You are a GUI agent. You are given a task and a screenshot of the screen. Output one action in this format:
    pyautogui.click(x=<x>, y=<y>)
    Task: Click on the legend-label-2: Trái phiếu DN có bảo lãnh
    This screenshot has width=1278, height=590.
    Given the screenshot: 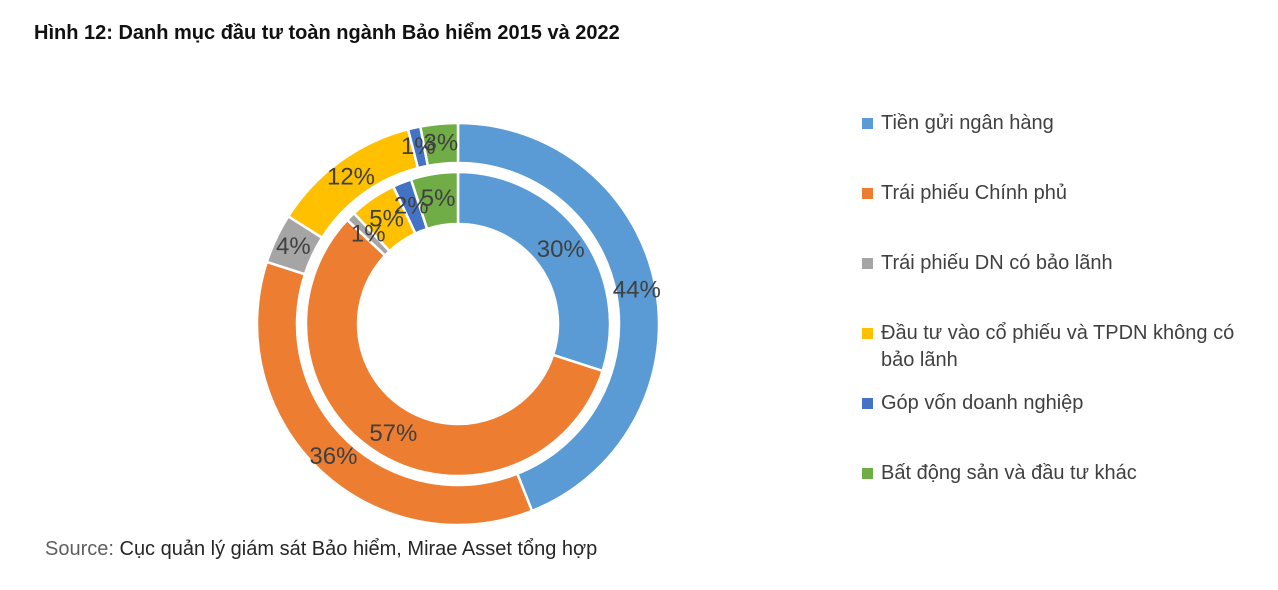 What is the action you would take?
    pyautogui.click(x=997, y=263)
    